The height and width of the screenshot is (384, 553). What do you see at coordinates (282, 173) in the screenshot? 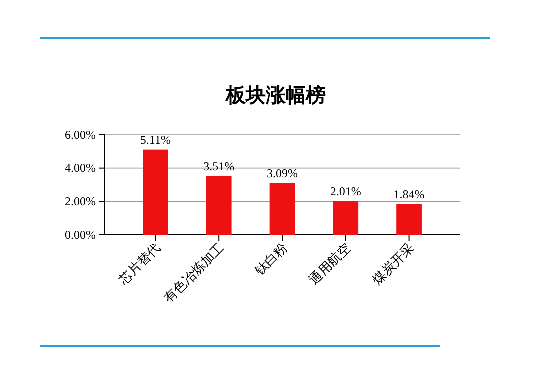
I see `data-label: 3.09%` at bounding box center [282, 173].